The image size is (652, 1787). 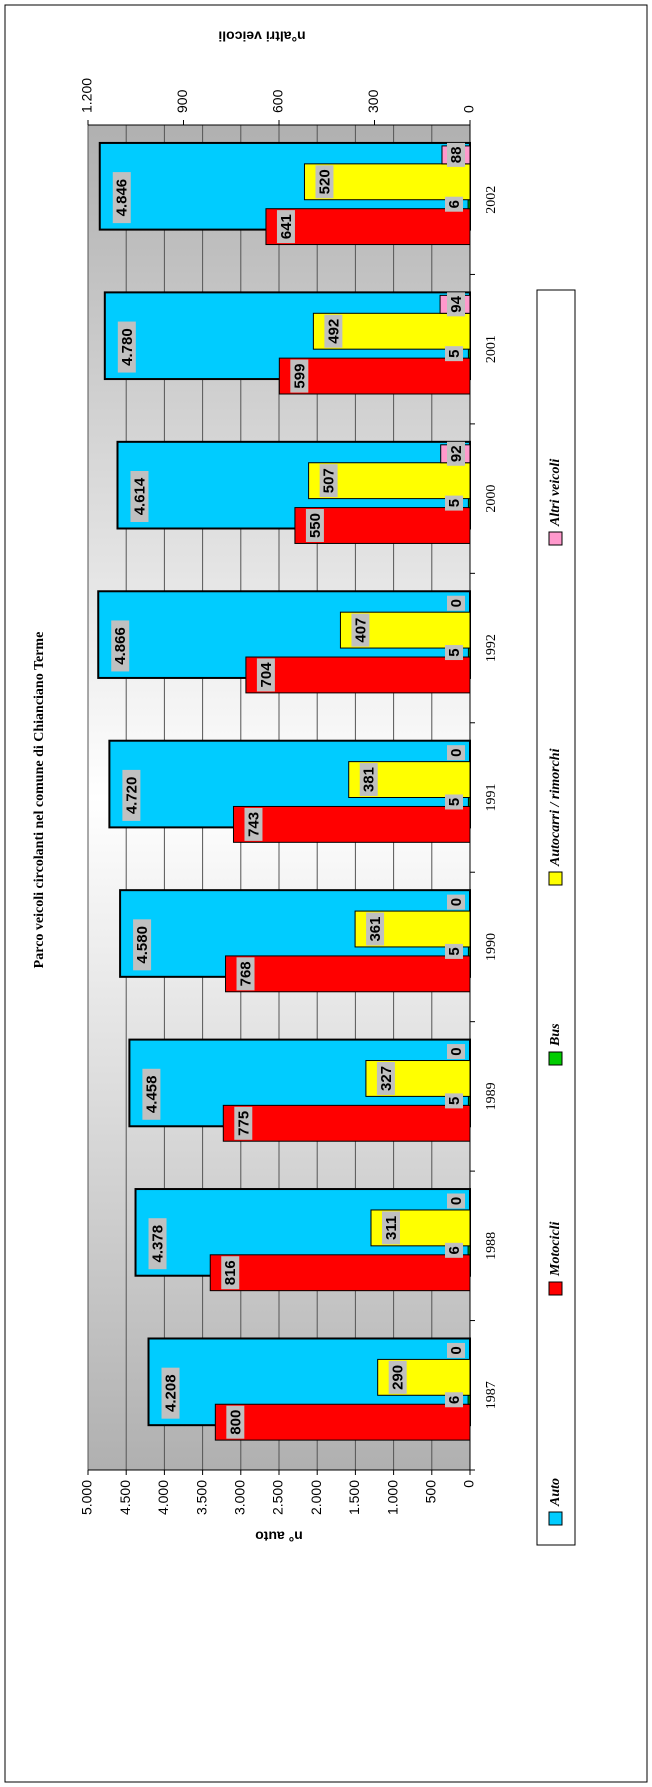 What do you see at coordinates (491, 349) in the screenshot?
I see `x-tick-label: 2001` at bounding box center [491, 349].